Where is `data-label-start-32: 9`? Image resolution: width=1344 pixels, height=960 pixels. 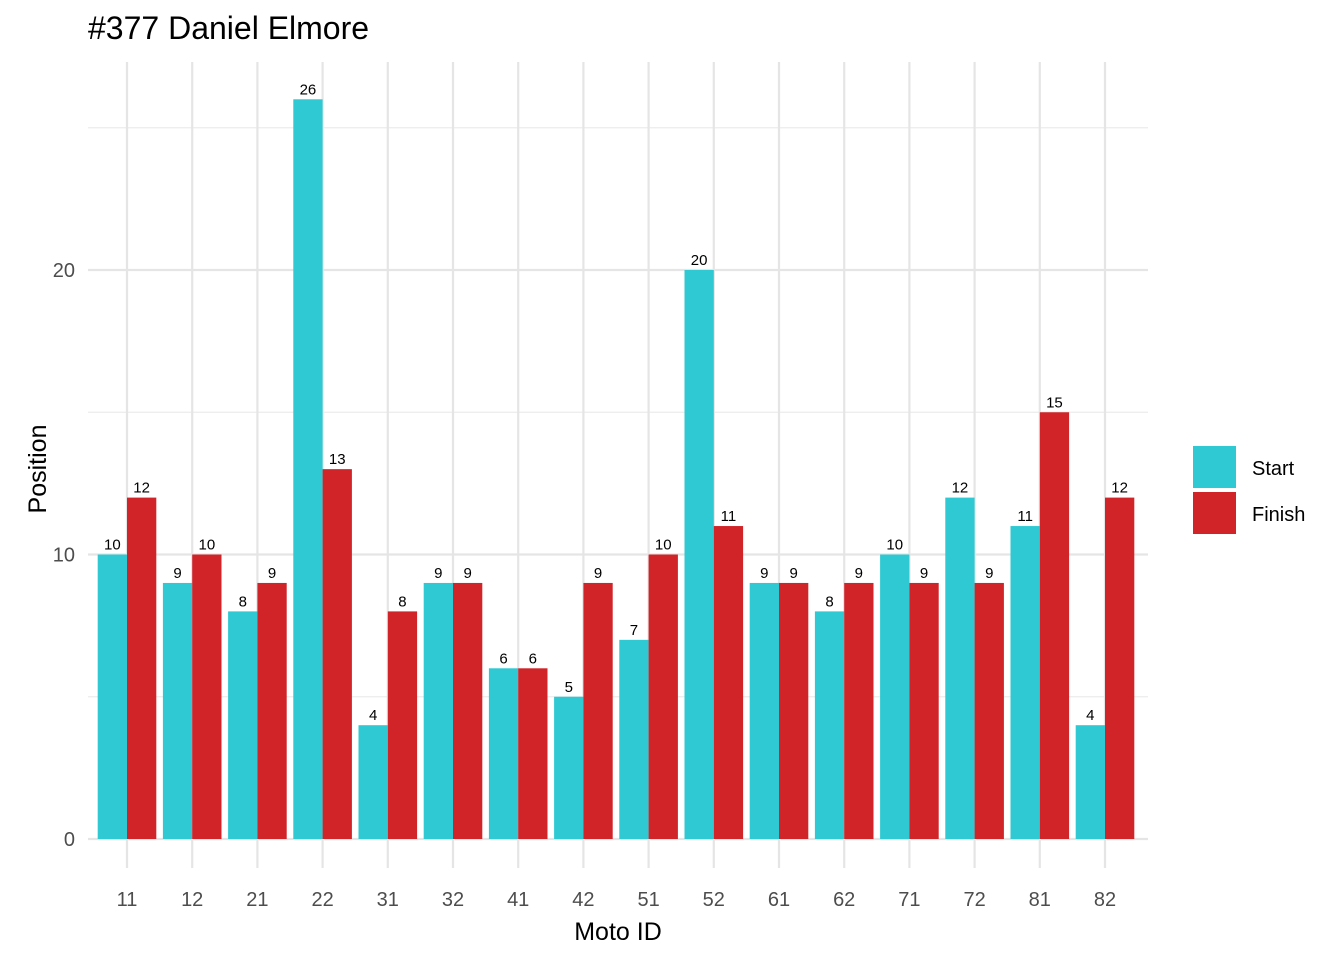
data-label-start-32: 9 is located at coordinates (438, 573).